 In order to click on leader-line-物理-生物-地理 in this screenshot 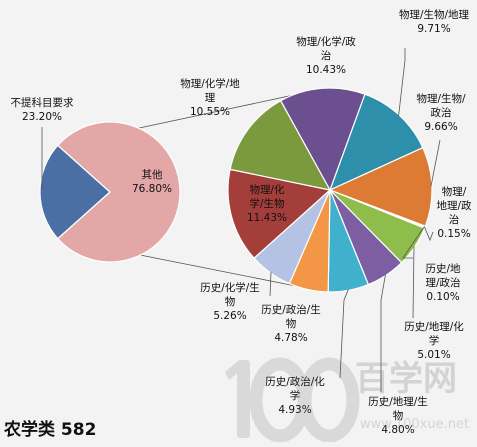, I will do `click(402, 82)`.